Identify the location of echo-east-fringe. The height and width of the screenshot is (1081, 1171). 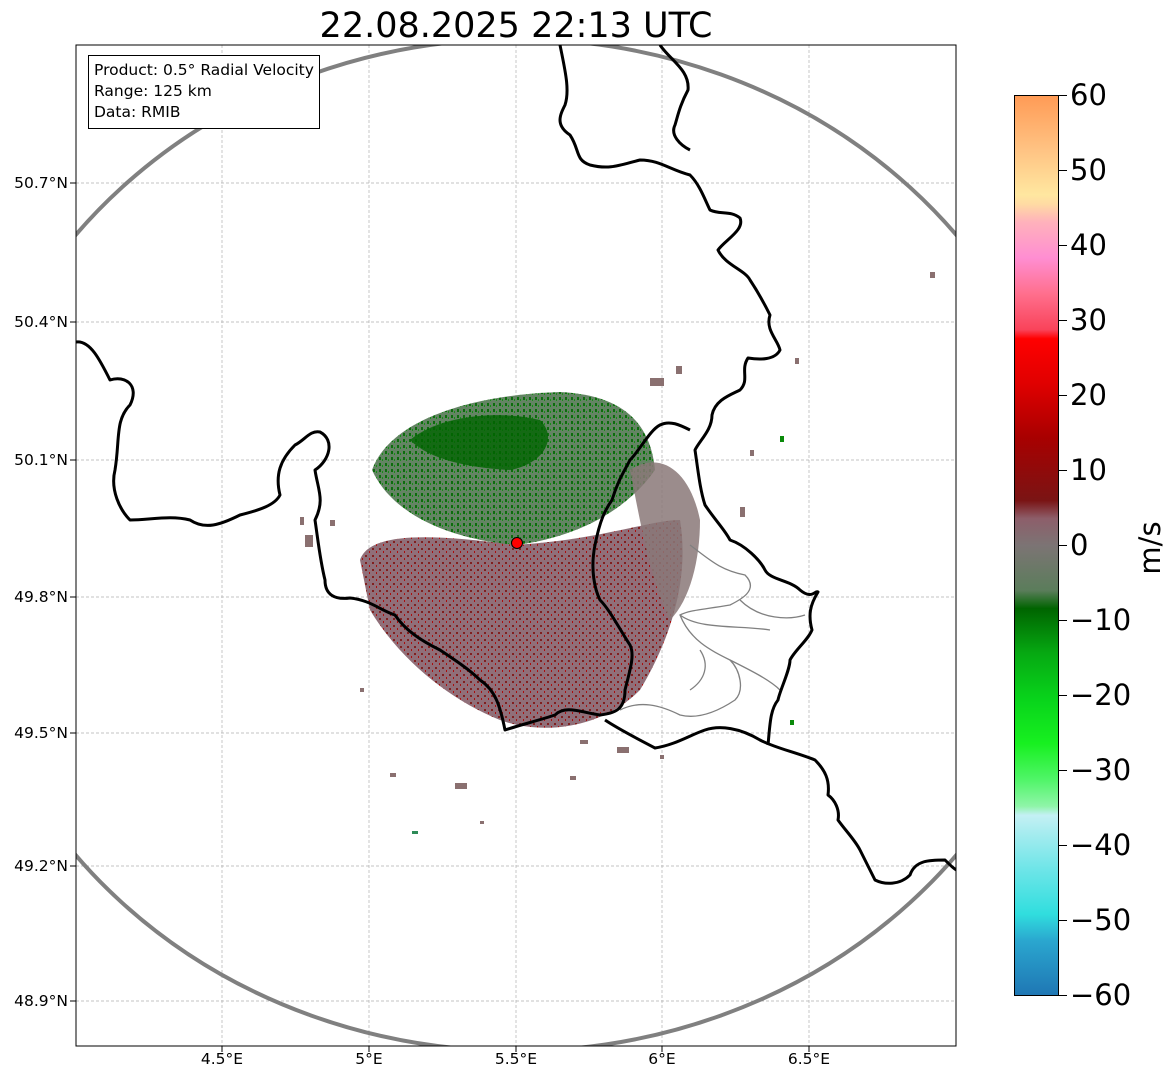
(665, 541).